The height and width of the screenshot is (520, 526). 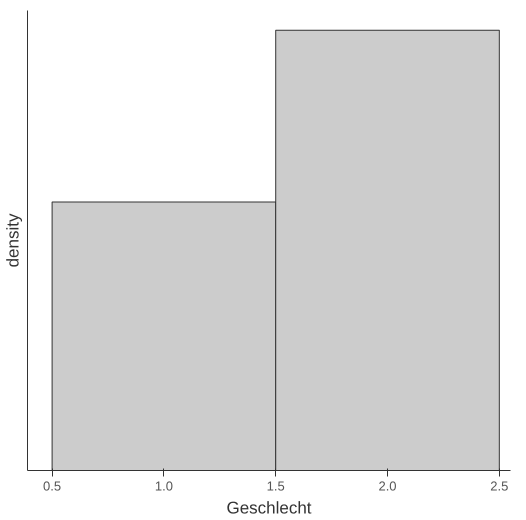 What do you see at coordinates (163, 486) in the screenshot?
I see `x-tick-label: 1.0` at bounding box center [163, 486].